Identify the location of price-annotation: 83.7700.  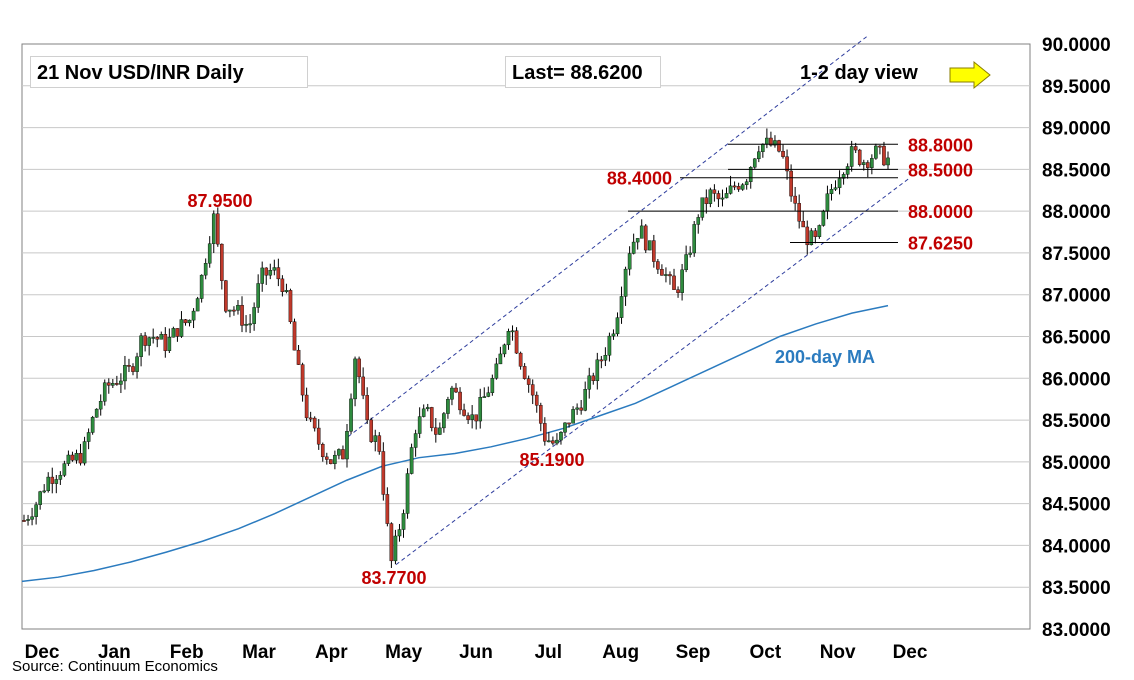
(393, 578).